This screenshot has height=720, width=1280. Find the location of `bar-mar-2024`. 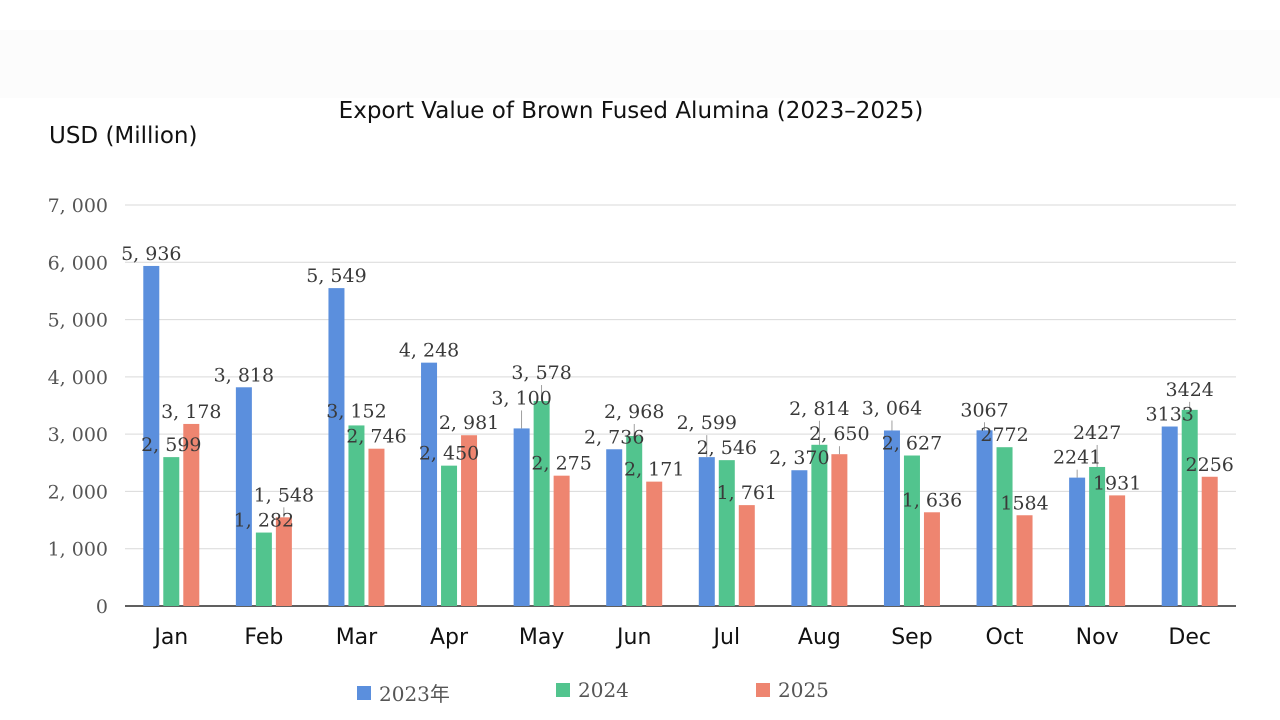

bar-mar-2024 is located at coordinates (356, 515).